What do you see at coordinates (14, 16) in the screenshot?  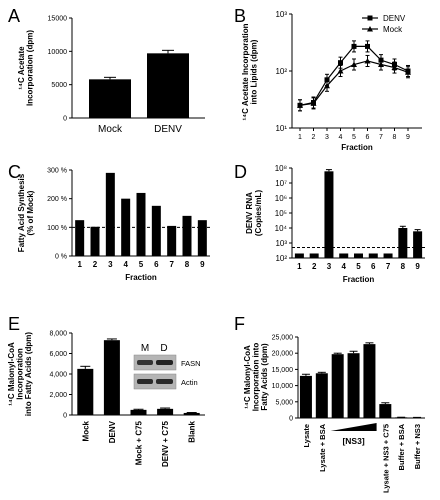 I see `panel-label-a: A` at bounding box center [14, 16].